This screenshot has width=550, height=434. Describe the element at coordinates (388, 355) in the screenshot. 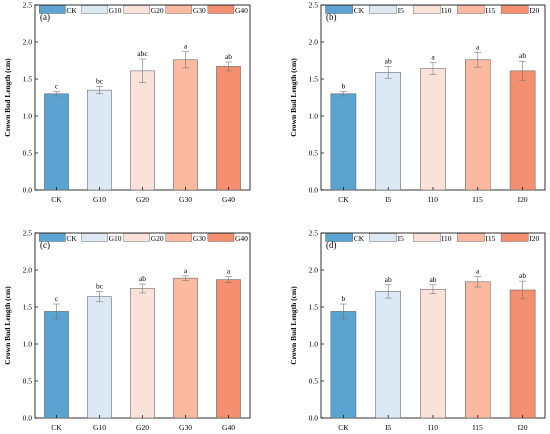

I see `bar-i5` at that location.